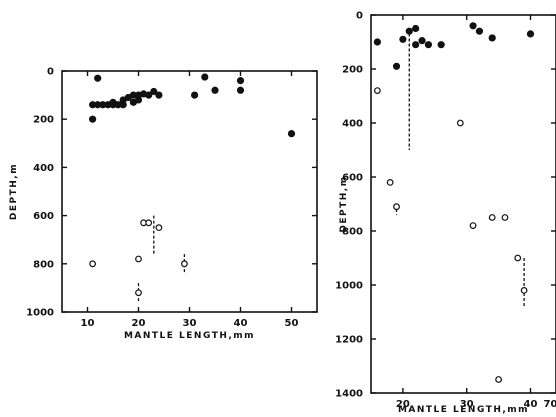  What do you see at coordinates (550, 404) in the screenshot?
I see `x-tick-label-extra: 70` at bounding box center [550, 404].